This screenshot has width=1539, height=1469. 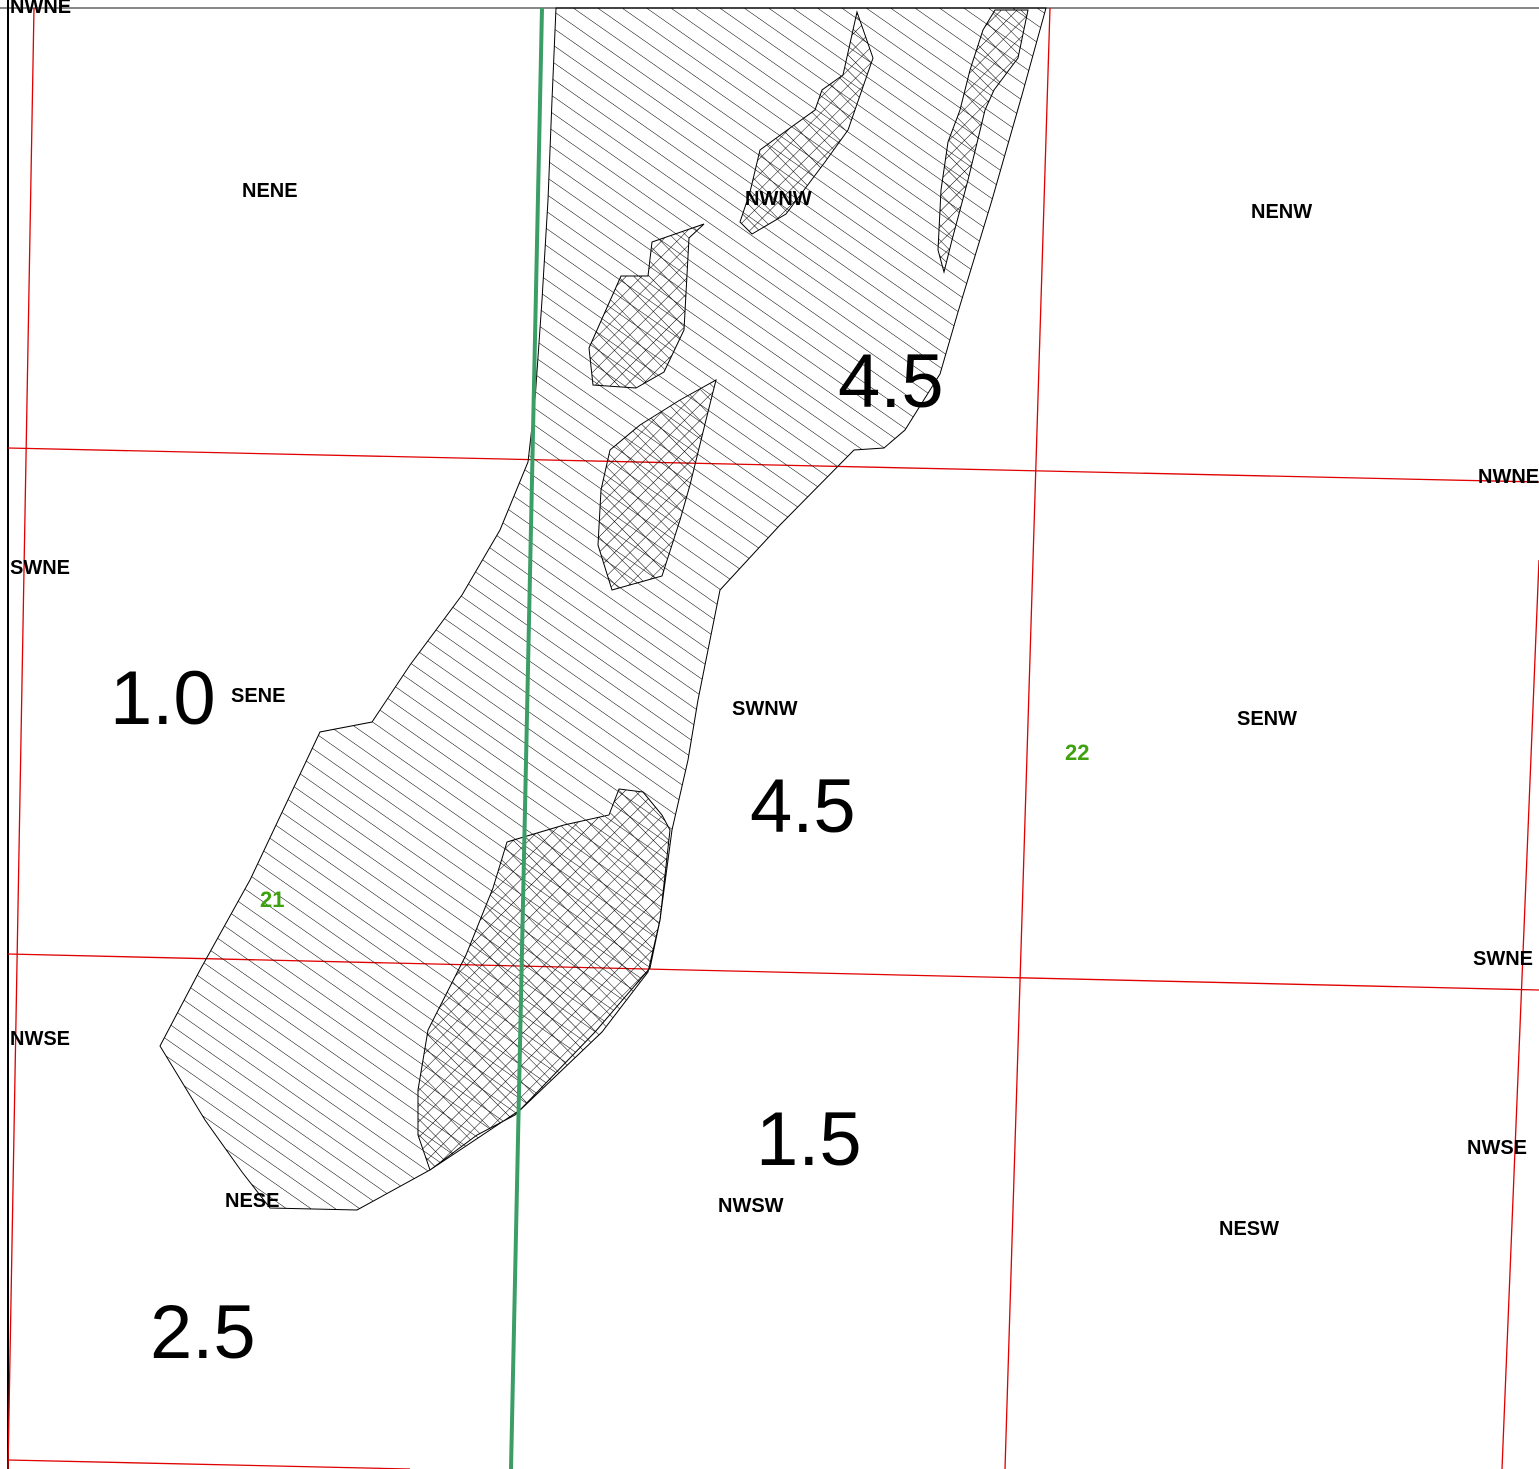 I want to click on section-number-21: 21, so click(x=272, y=899).